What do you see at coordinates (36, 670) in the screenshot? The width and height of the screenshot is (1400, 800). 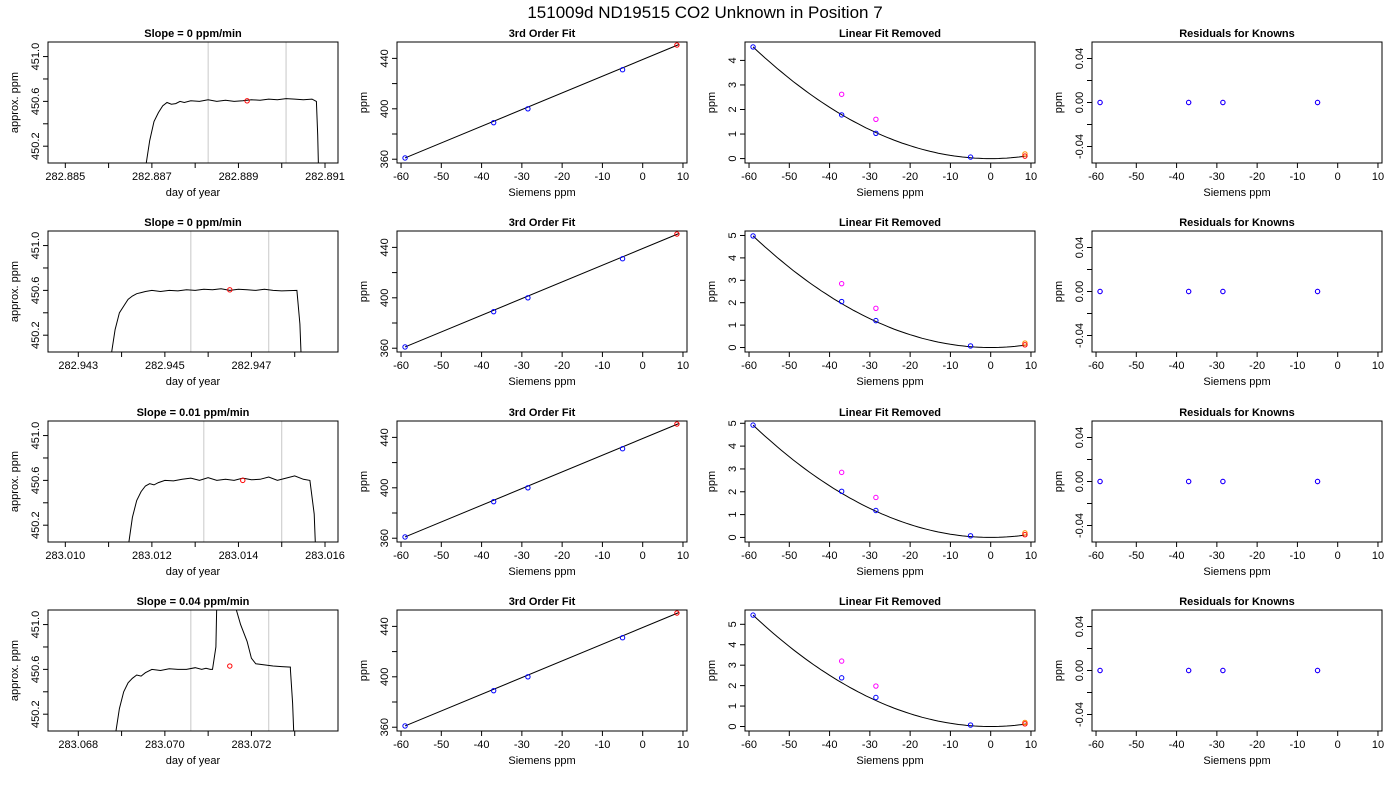 I see `r4-timeseries-ytick-label: 450.6` at bounding box center [36, 670].